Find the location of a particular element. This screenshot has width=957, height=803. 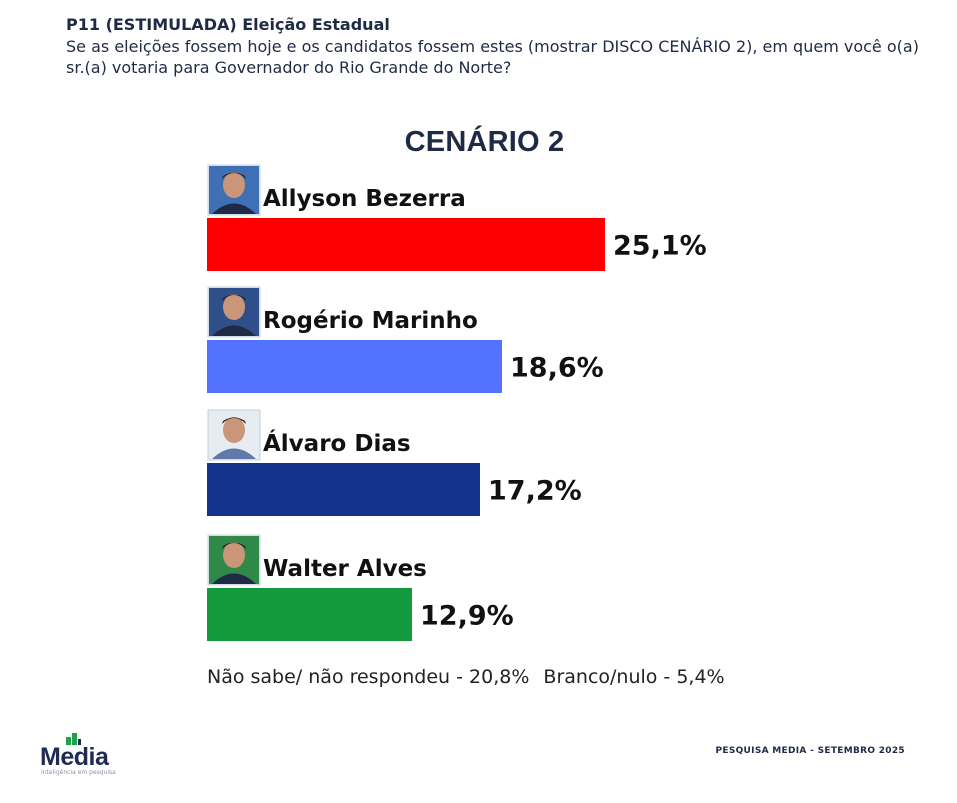

media-logo: Media inteligência em pesquisa is located at coordinates (95, 758).